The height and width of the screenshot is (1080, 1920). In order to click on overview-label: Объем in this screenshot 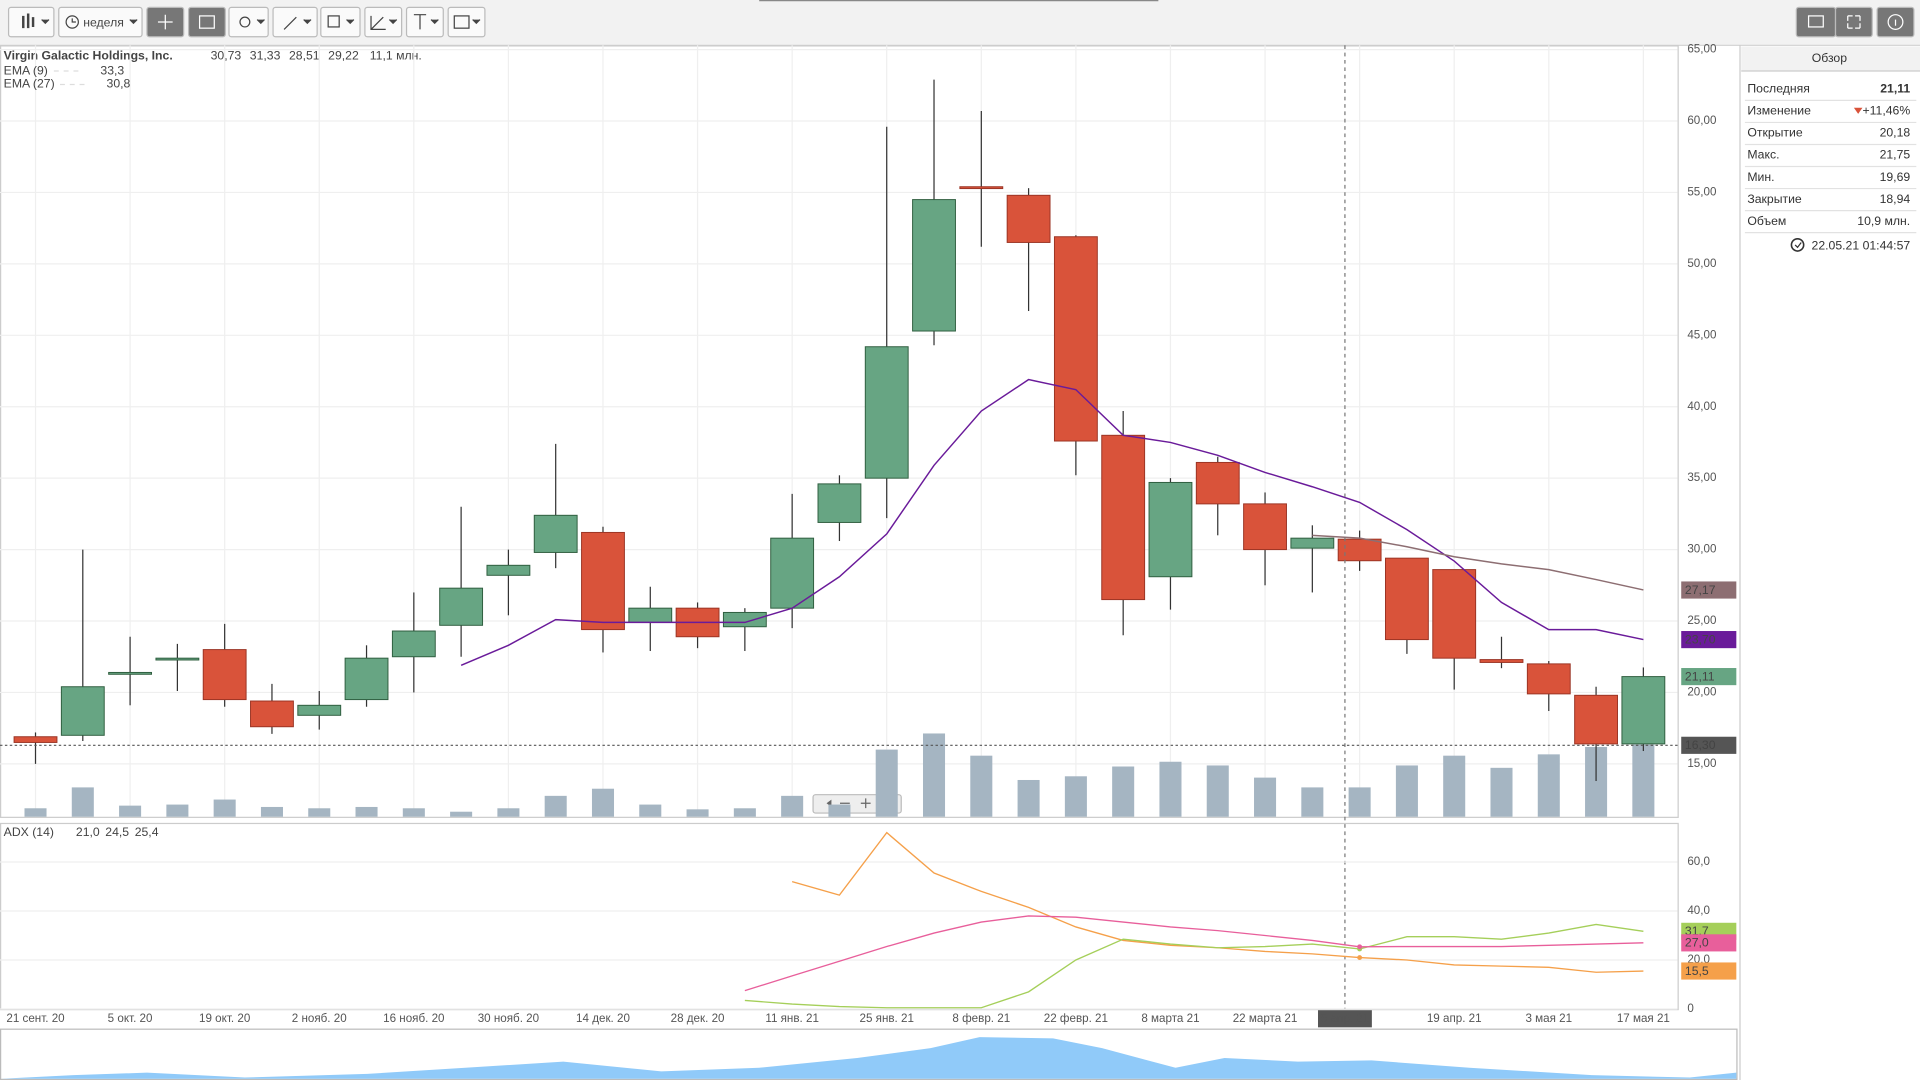, I will do `click(1766, 221)`.